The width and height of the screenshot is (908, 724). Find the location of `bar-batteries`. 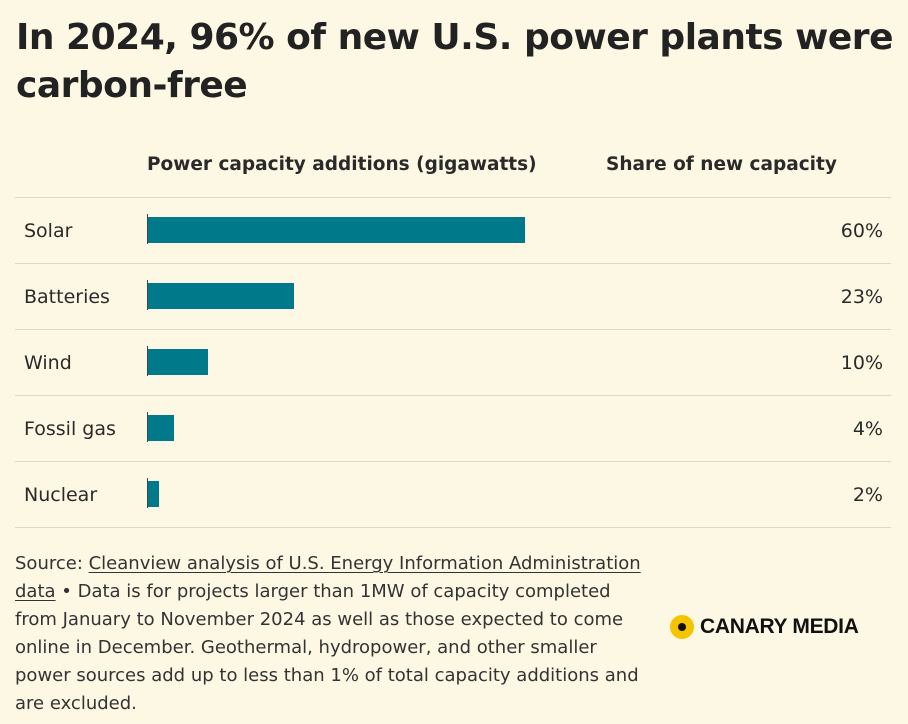

bar-batteries is located at coordinates (221, 296).